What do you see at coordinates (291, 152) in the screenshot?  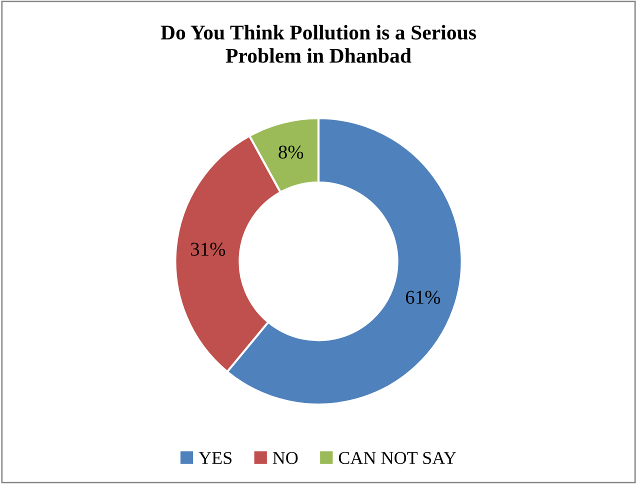 I see `data-label: 8%` at bounding box center [291, 152].